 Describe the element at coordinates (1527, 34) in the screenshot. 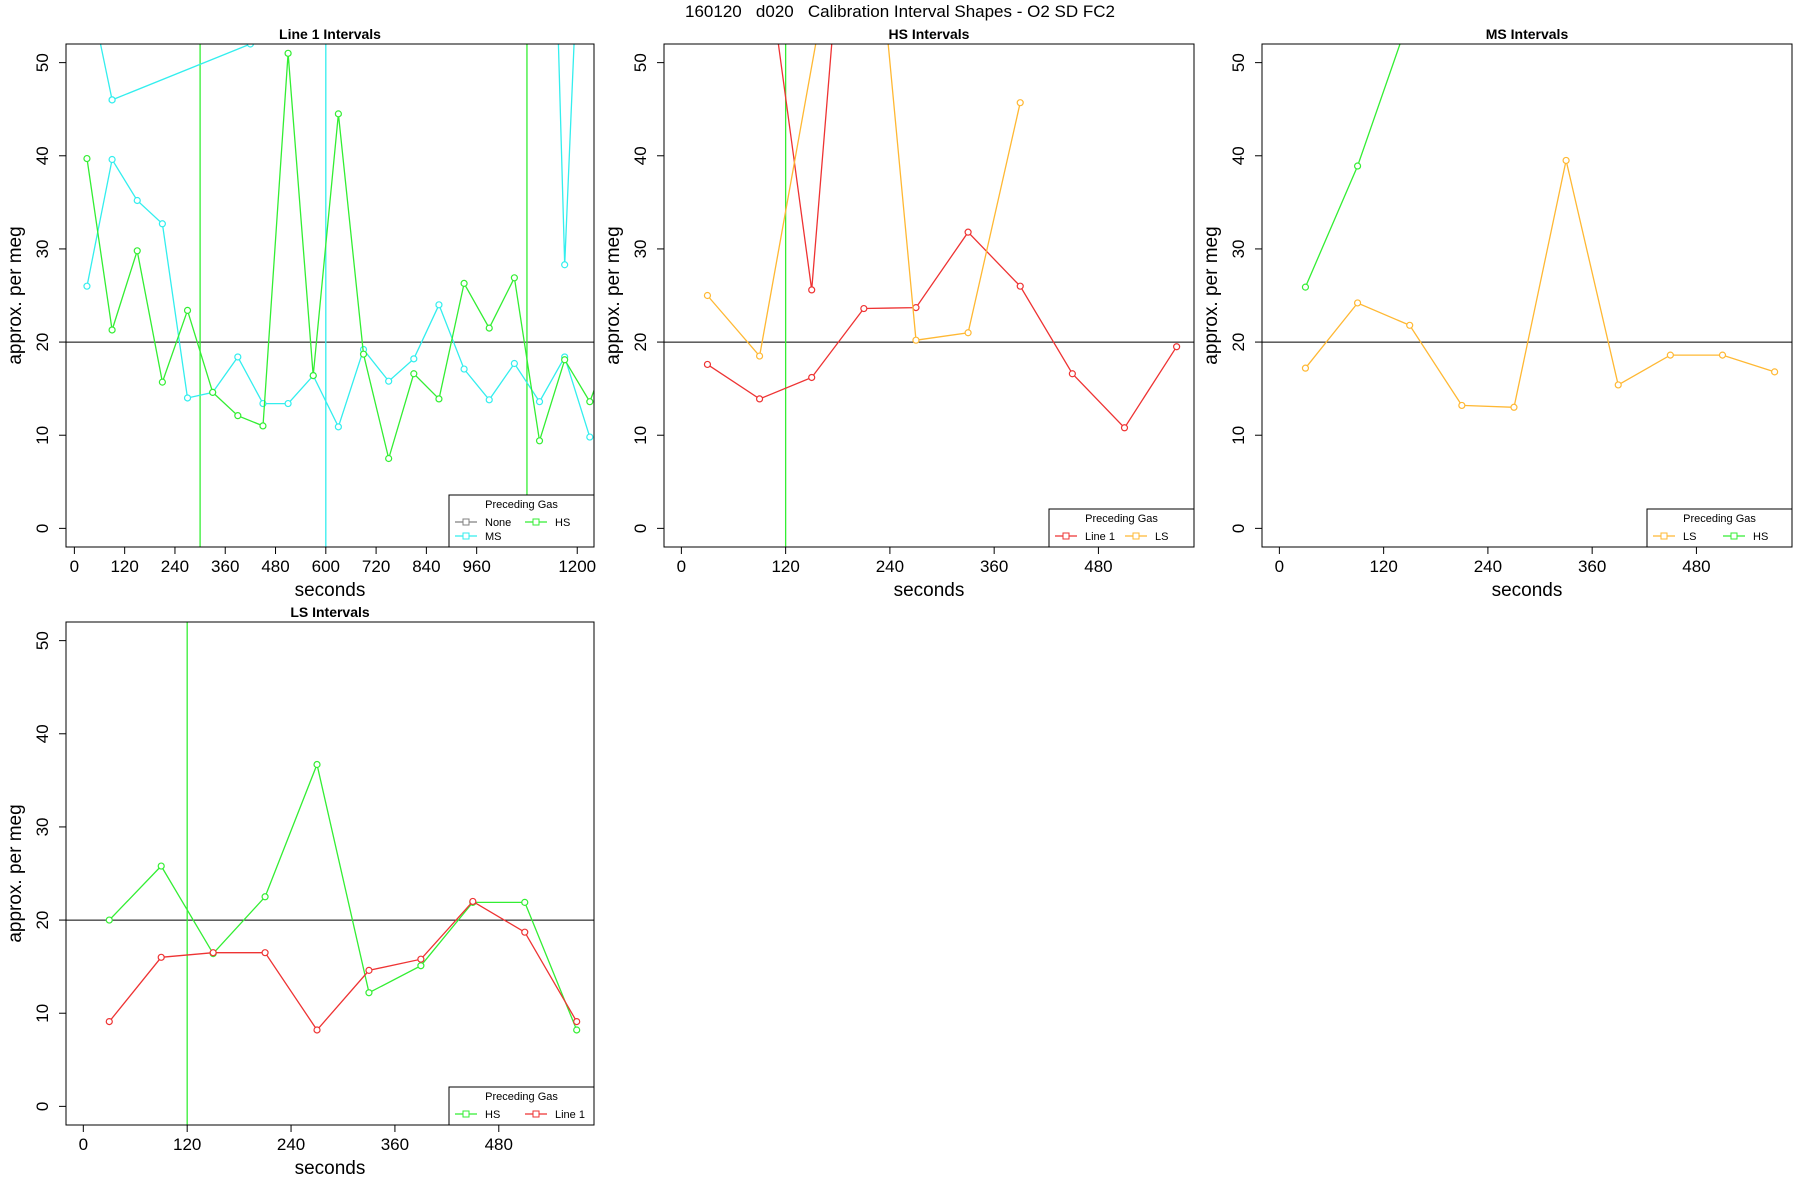

I see `panel-title: MS Intervals` at that location.